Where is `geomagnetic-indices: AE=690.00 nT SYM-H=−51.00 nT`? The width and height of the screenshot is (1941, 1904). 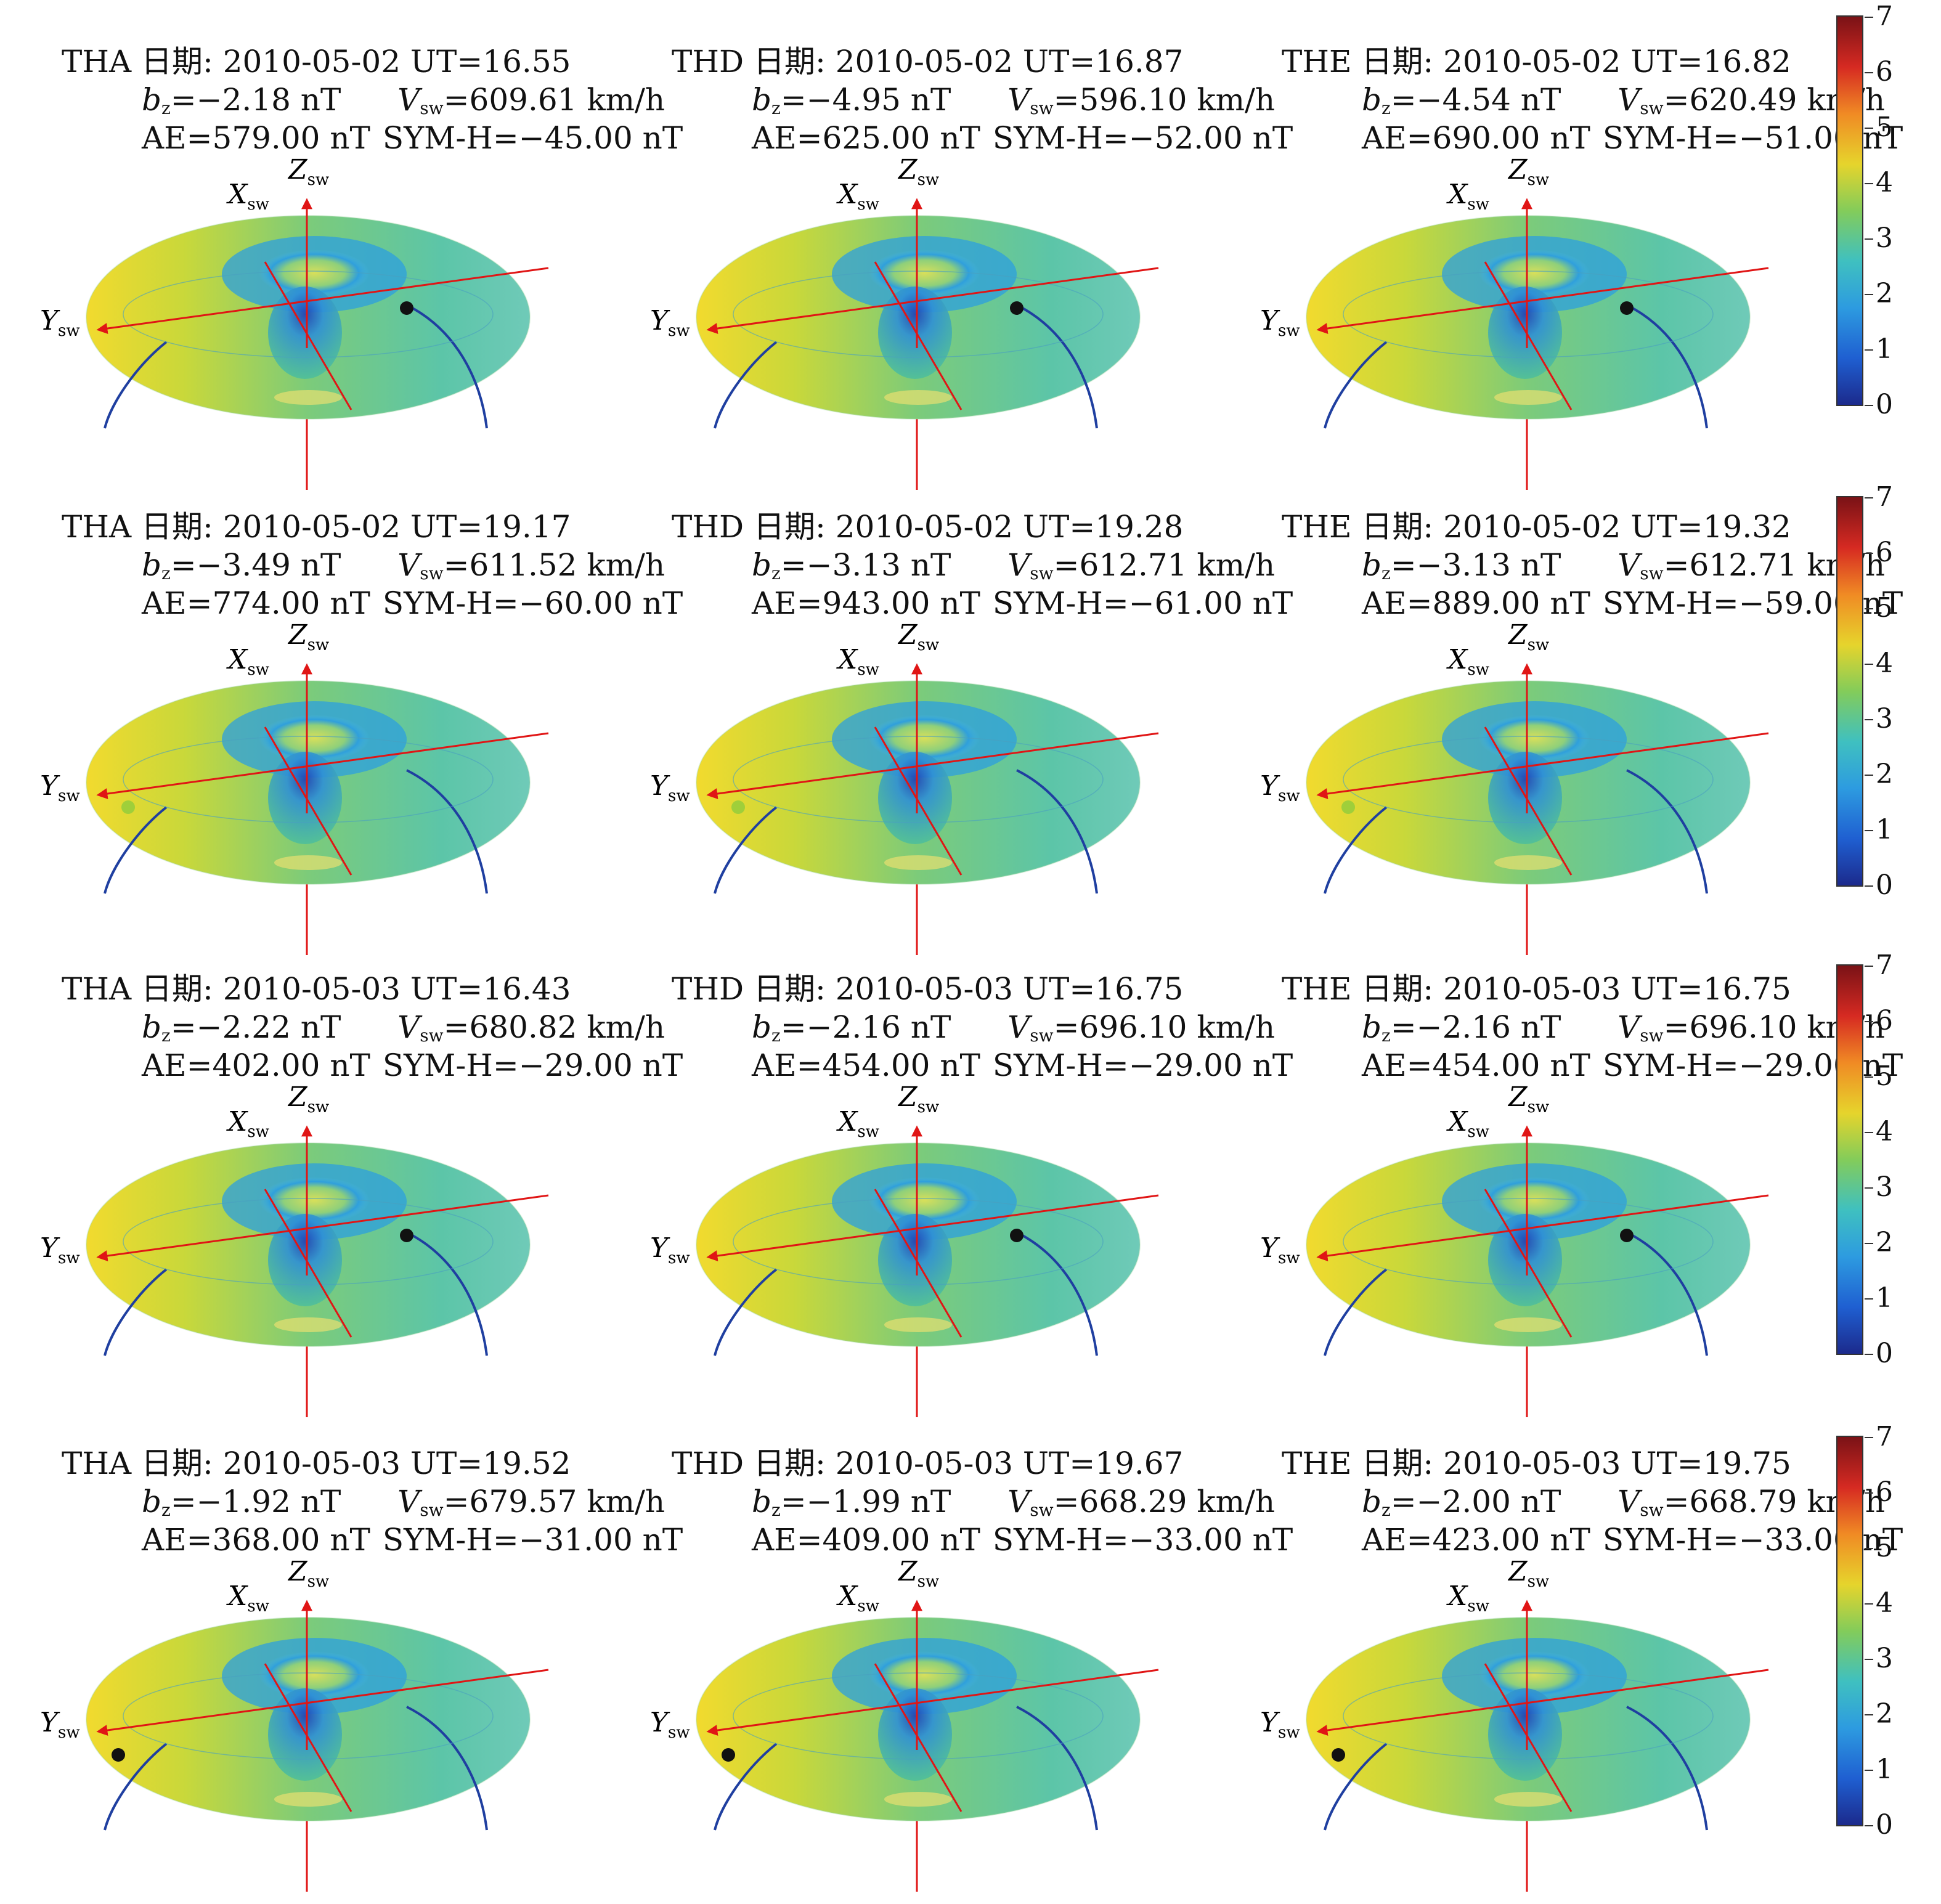
geomagnetic-indices: AE=690.00 nT SYM-H=−51.00 nT is located at coordinates (1632, 138).